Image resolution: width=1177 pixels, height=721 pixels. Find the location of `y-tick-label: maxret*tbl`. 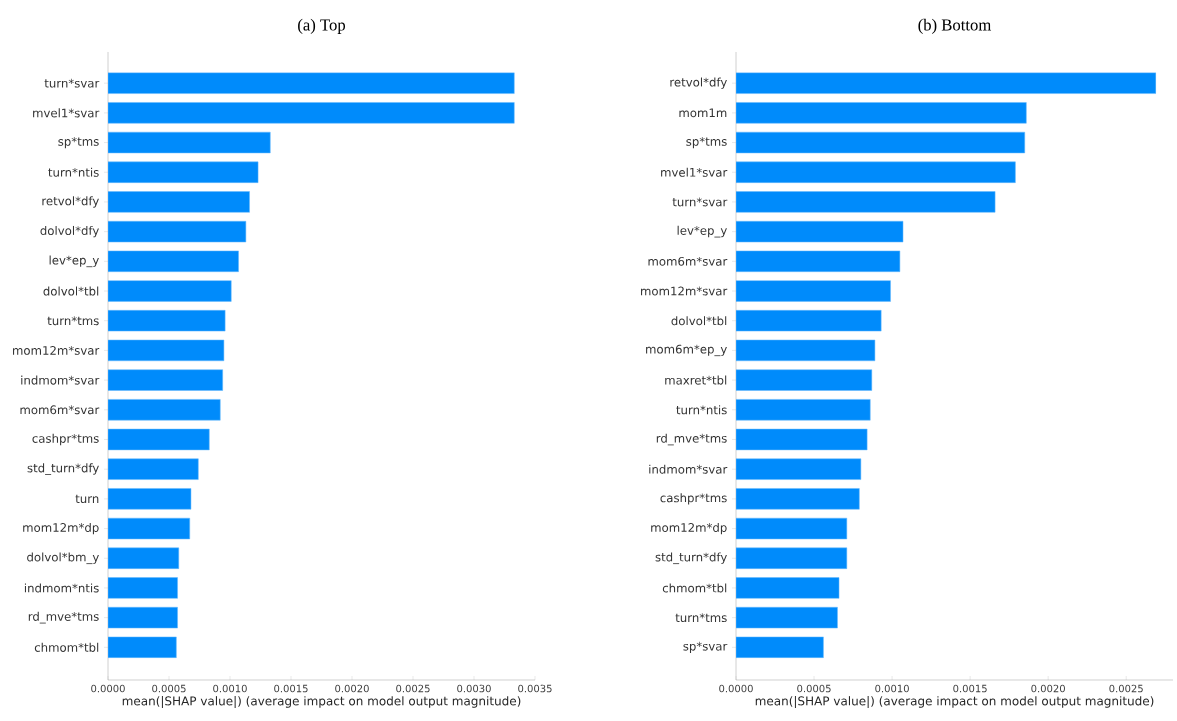

y-tick-label: maxret*tbl is located at coordinates (696, 380).